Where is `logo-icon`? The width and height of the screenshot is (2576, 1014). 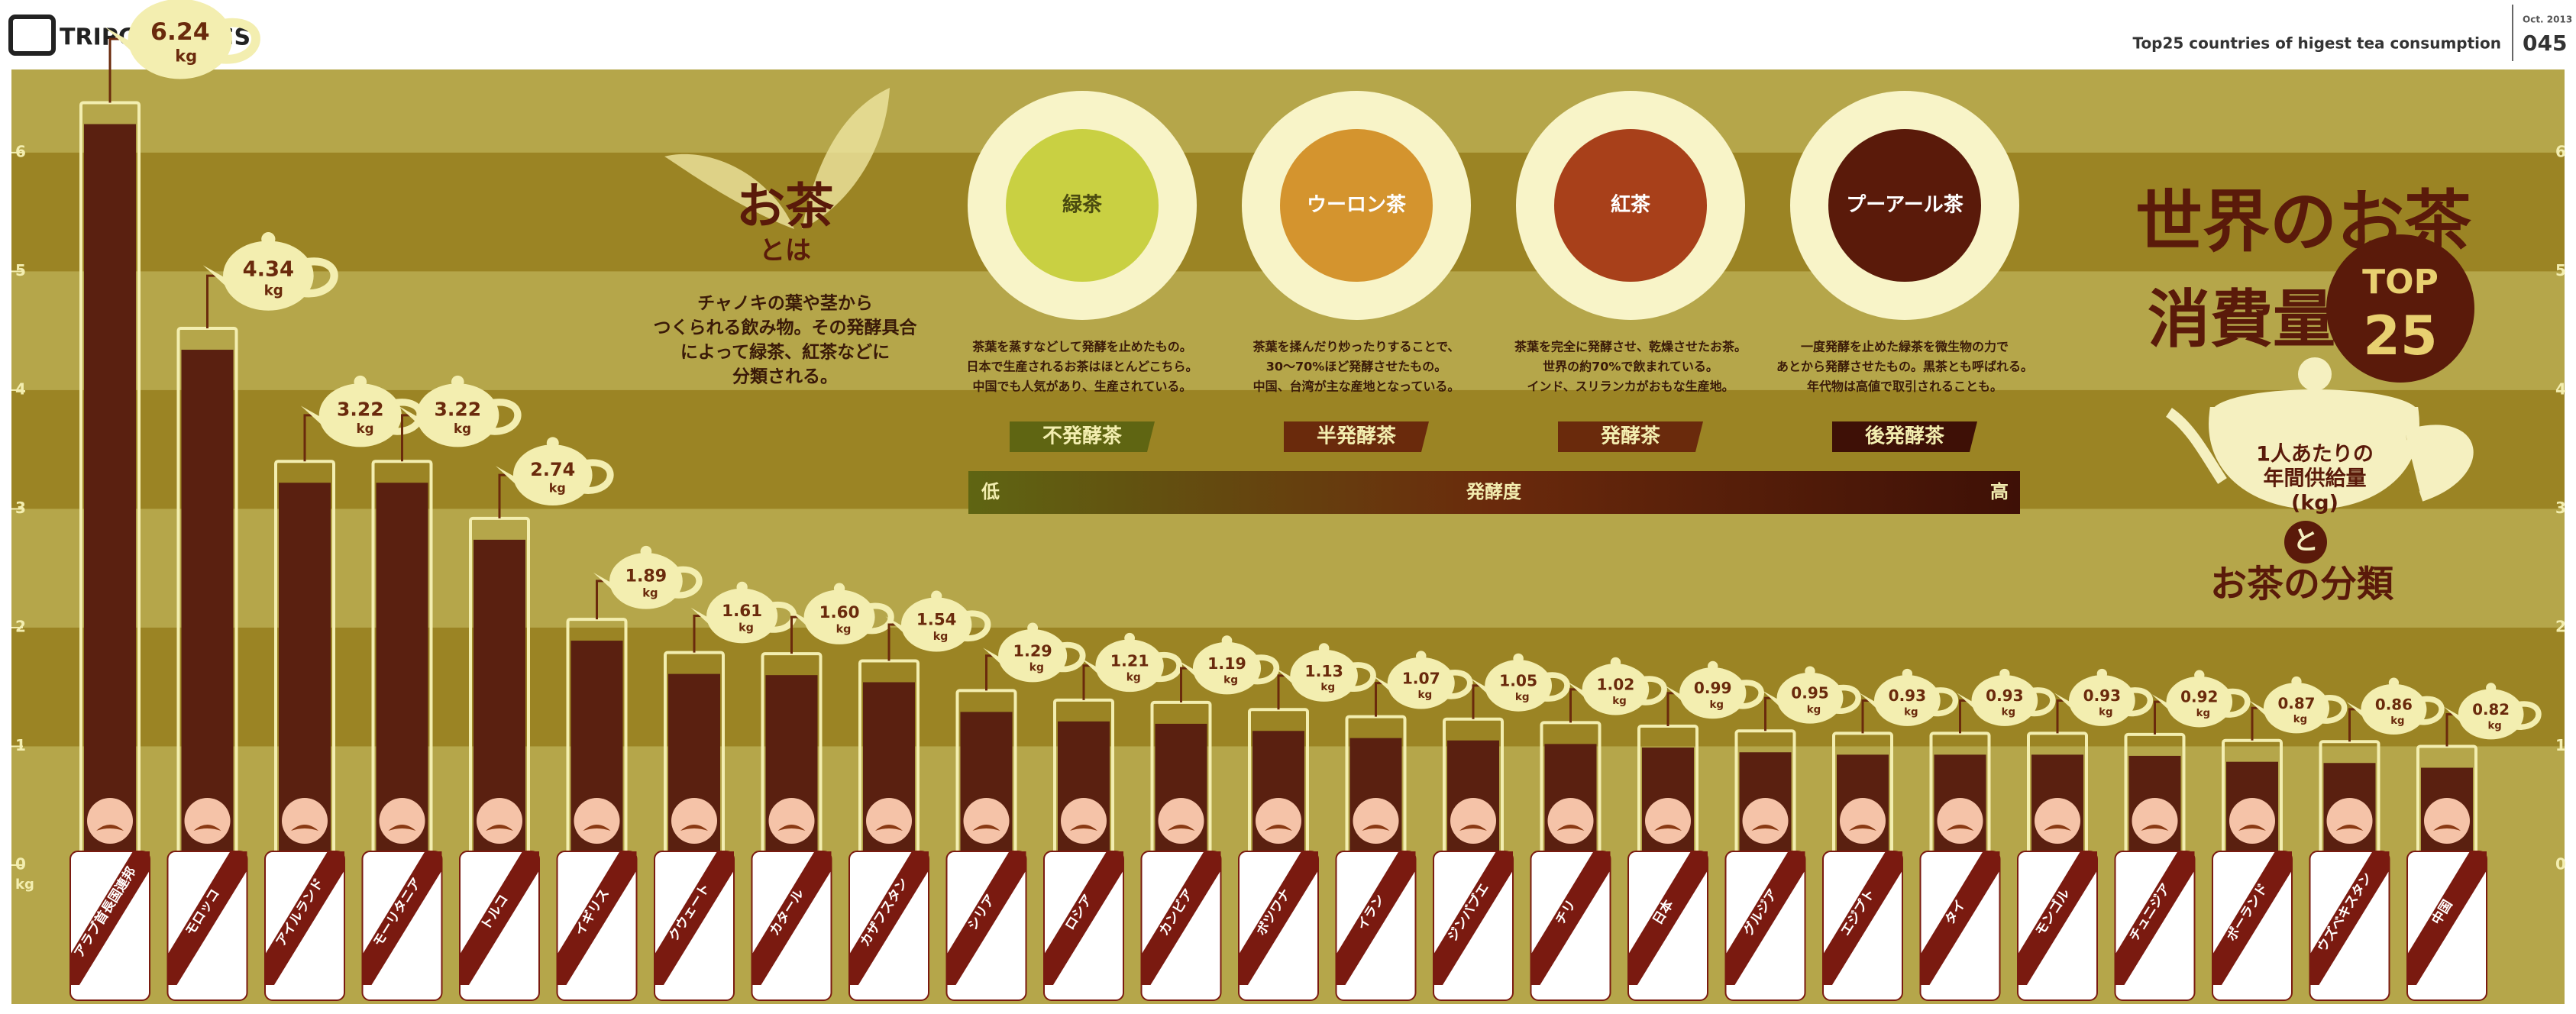 logo-icon is located at coordinates (32, 35).